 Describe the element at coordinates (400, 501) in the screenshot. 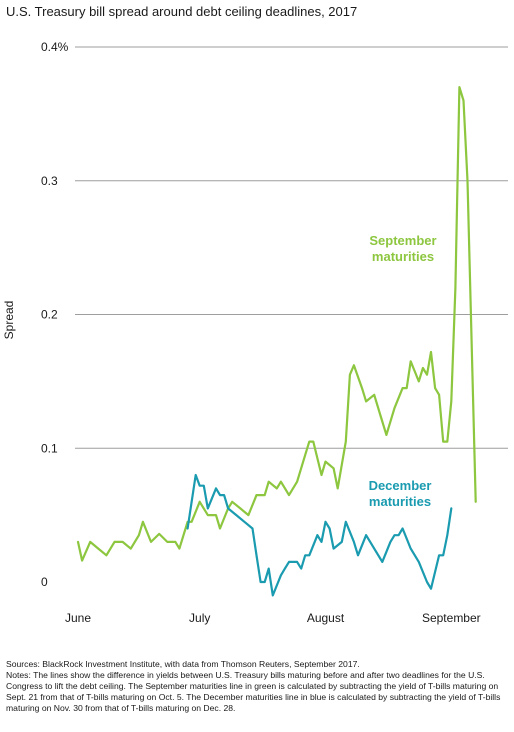

I see `december-annotation: maturities` at that location.